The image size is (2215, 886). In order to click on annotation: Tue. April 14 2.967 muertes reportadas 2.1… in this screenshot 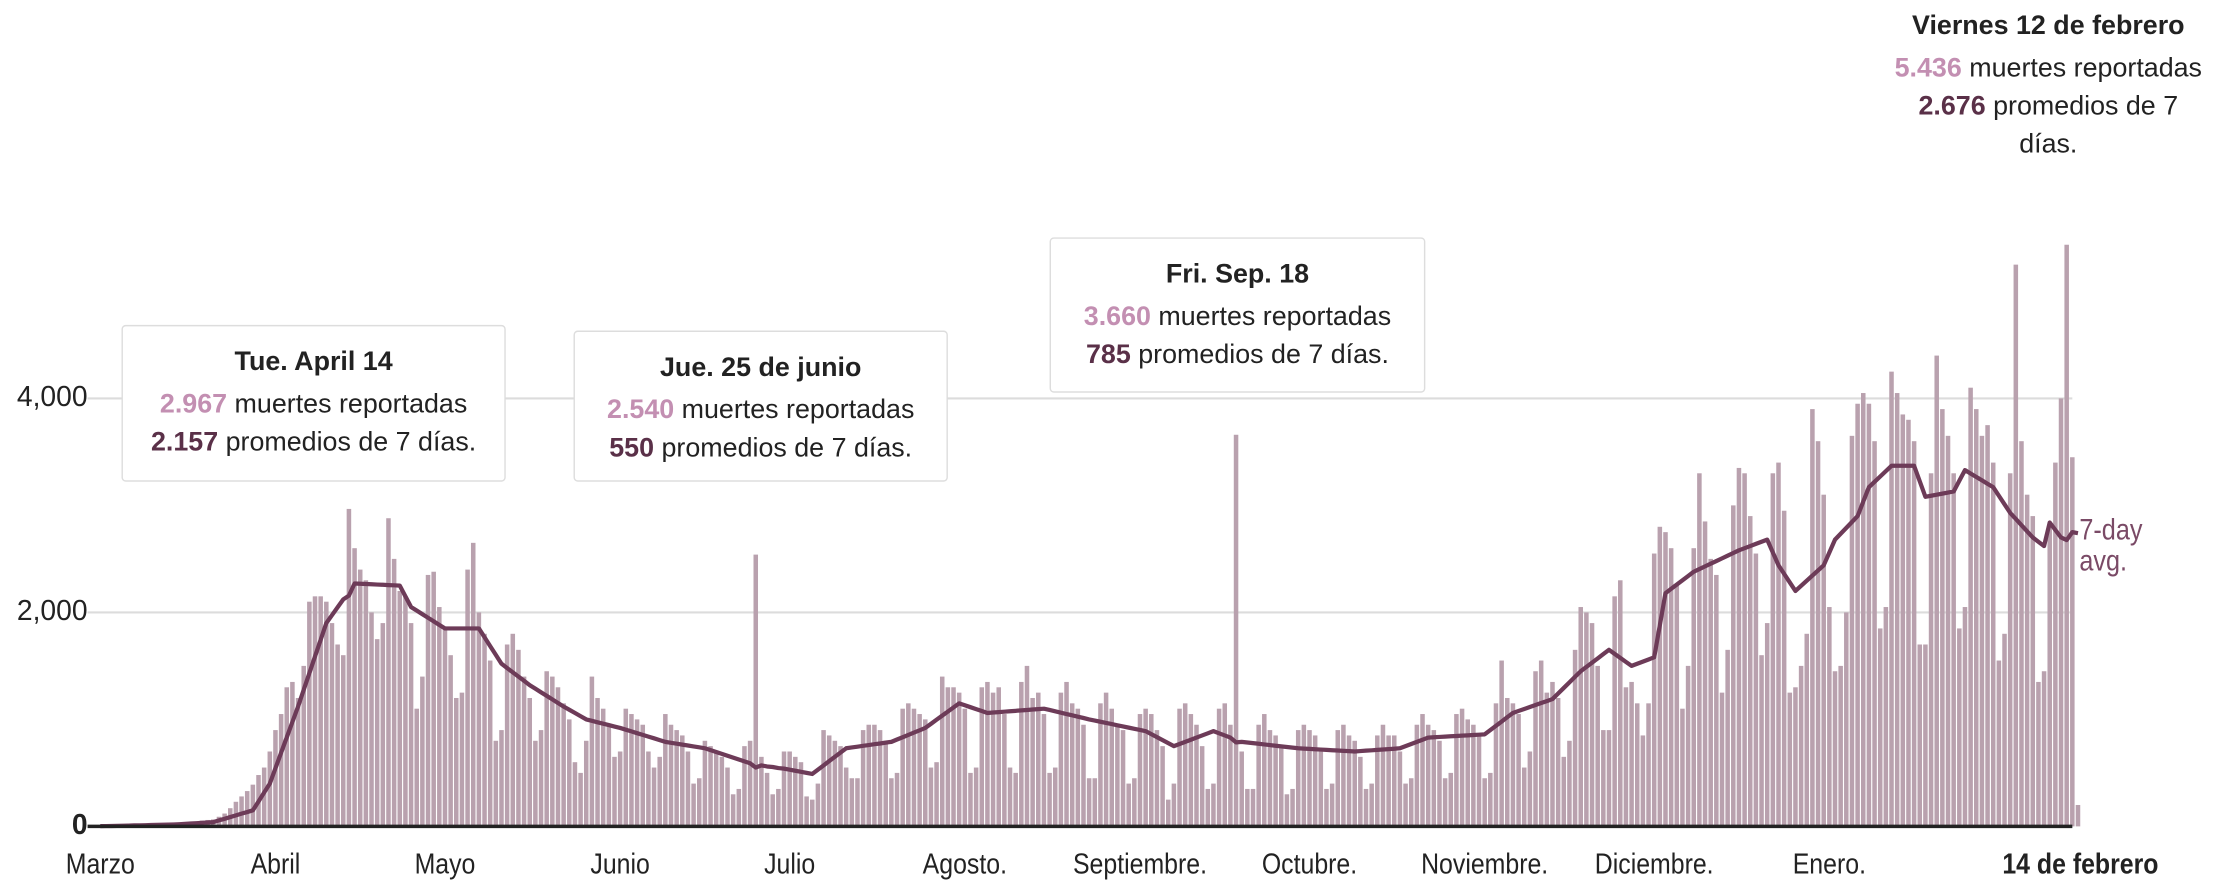, I will do `click(313, 403)`.